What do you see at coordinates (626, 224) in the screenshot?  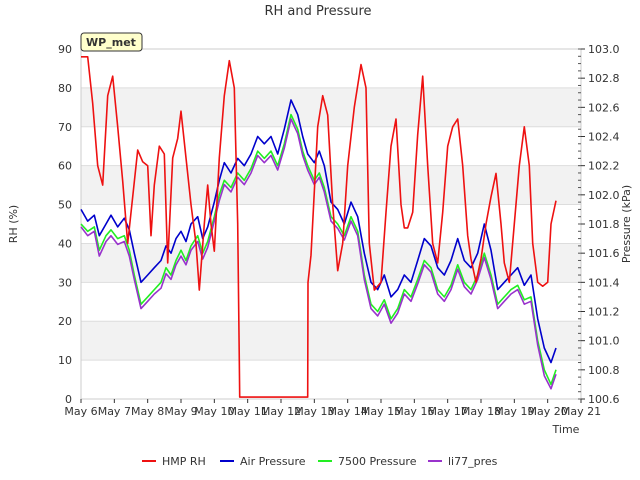 I see `y-axis-right-label: Pressure (kPa)` at bounding box center [626, 224].